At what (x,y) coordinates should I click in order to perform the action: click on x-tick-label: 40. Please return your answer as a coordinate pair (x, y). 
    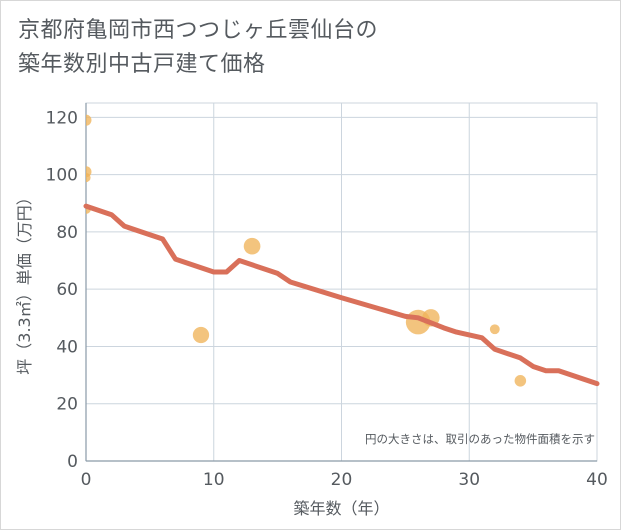
    Looking at the image, I should click on (597, 480).